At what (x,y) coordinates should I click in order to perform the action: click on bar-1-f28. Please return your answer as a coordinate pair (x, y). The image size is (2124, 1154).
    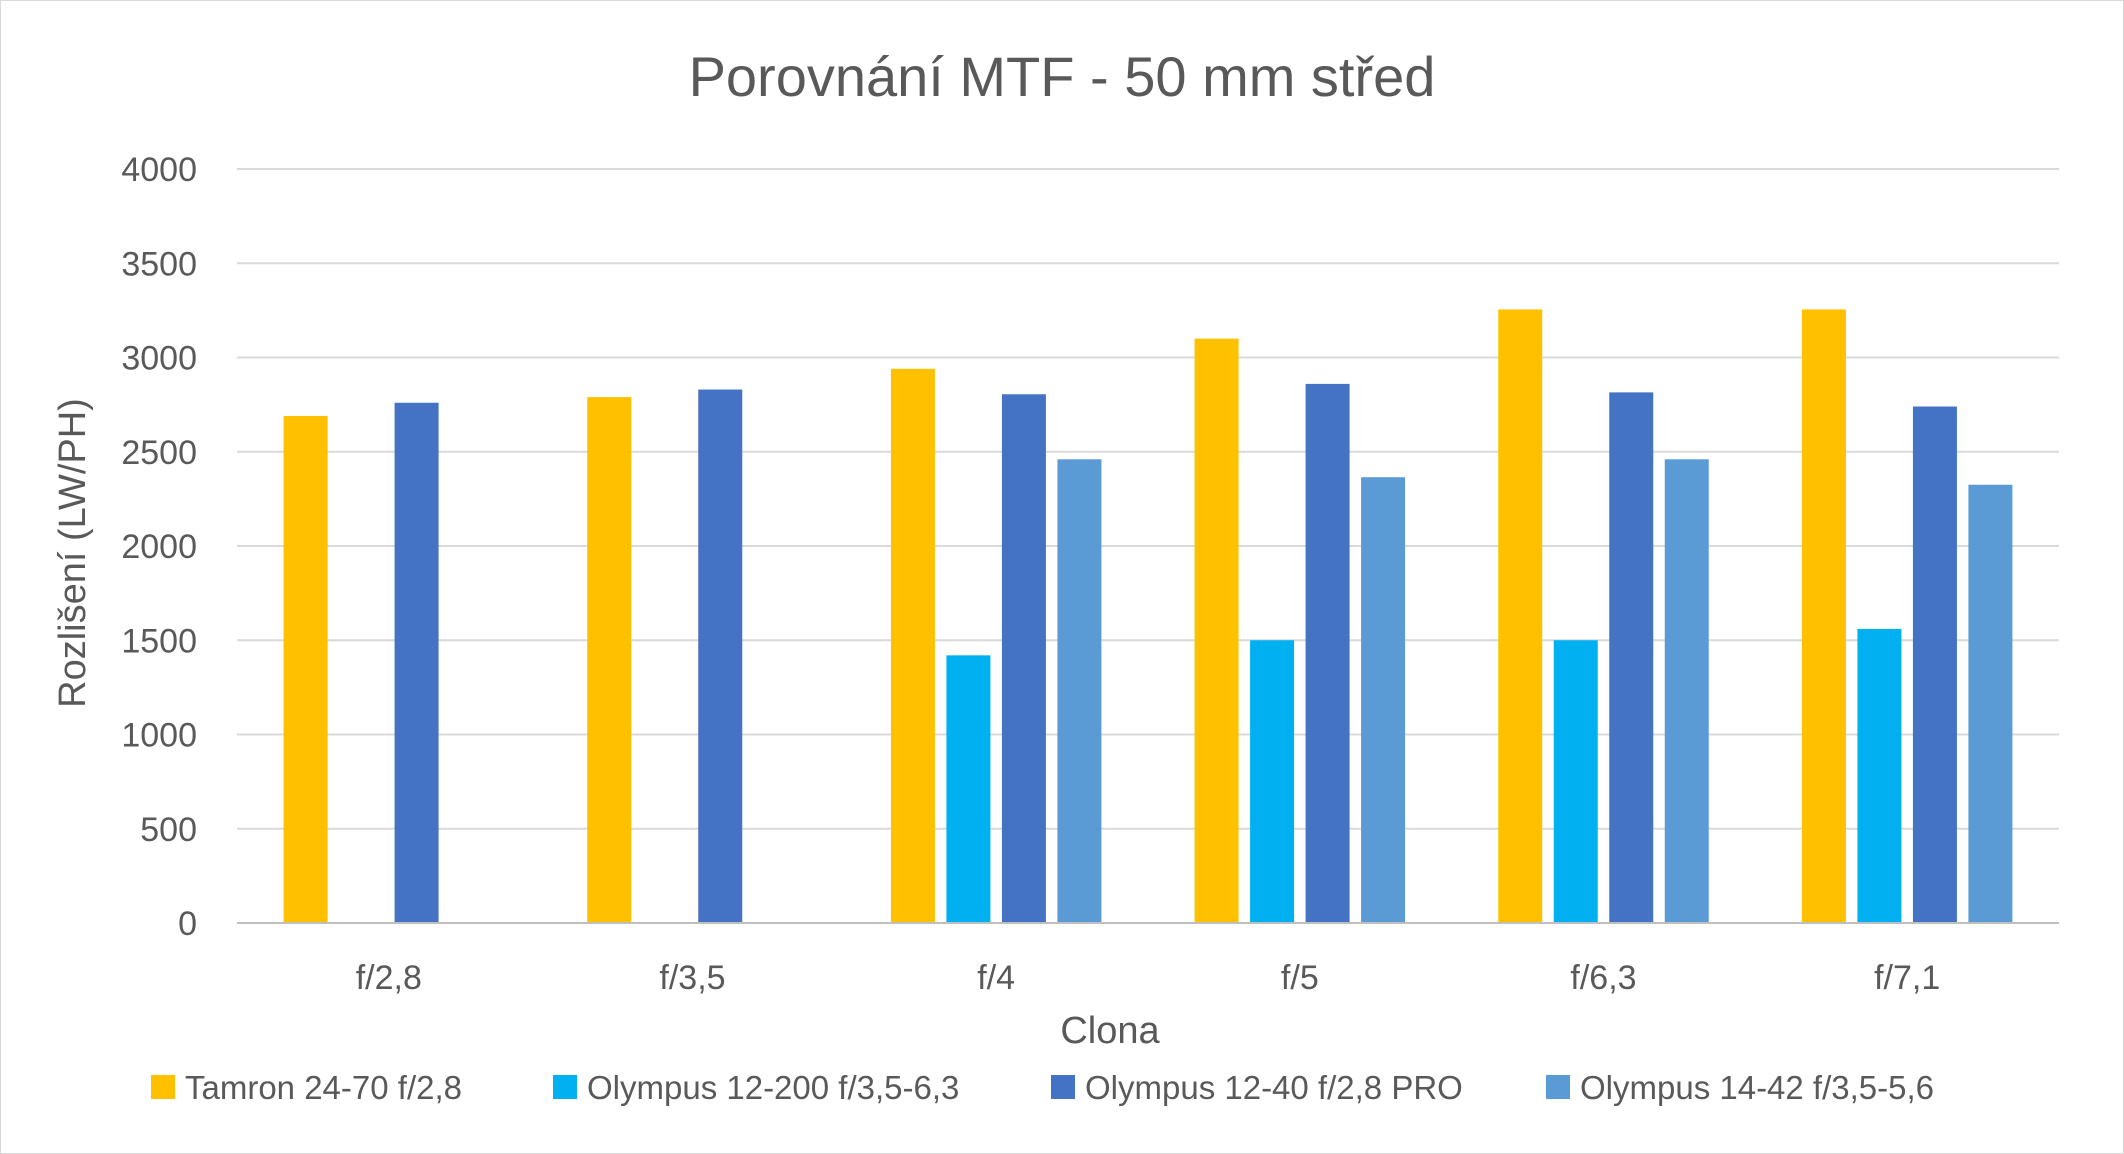
    Looking at the image, I should click on (305, 669).